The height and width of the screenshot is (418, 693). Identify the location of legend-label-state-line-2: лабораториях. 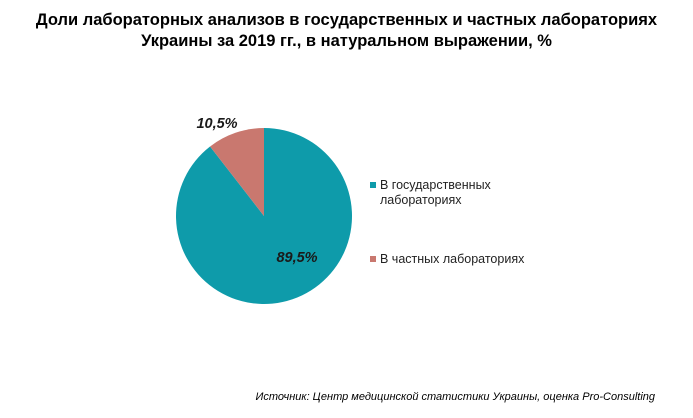
(421, 200).